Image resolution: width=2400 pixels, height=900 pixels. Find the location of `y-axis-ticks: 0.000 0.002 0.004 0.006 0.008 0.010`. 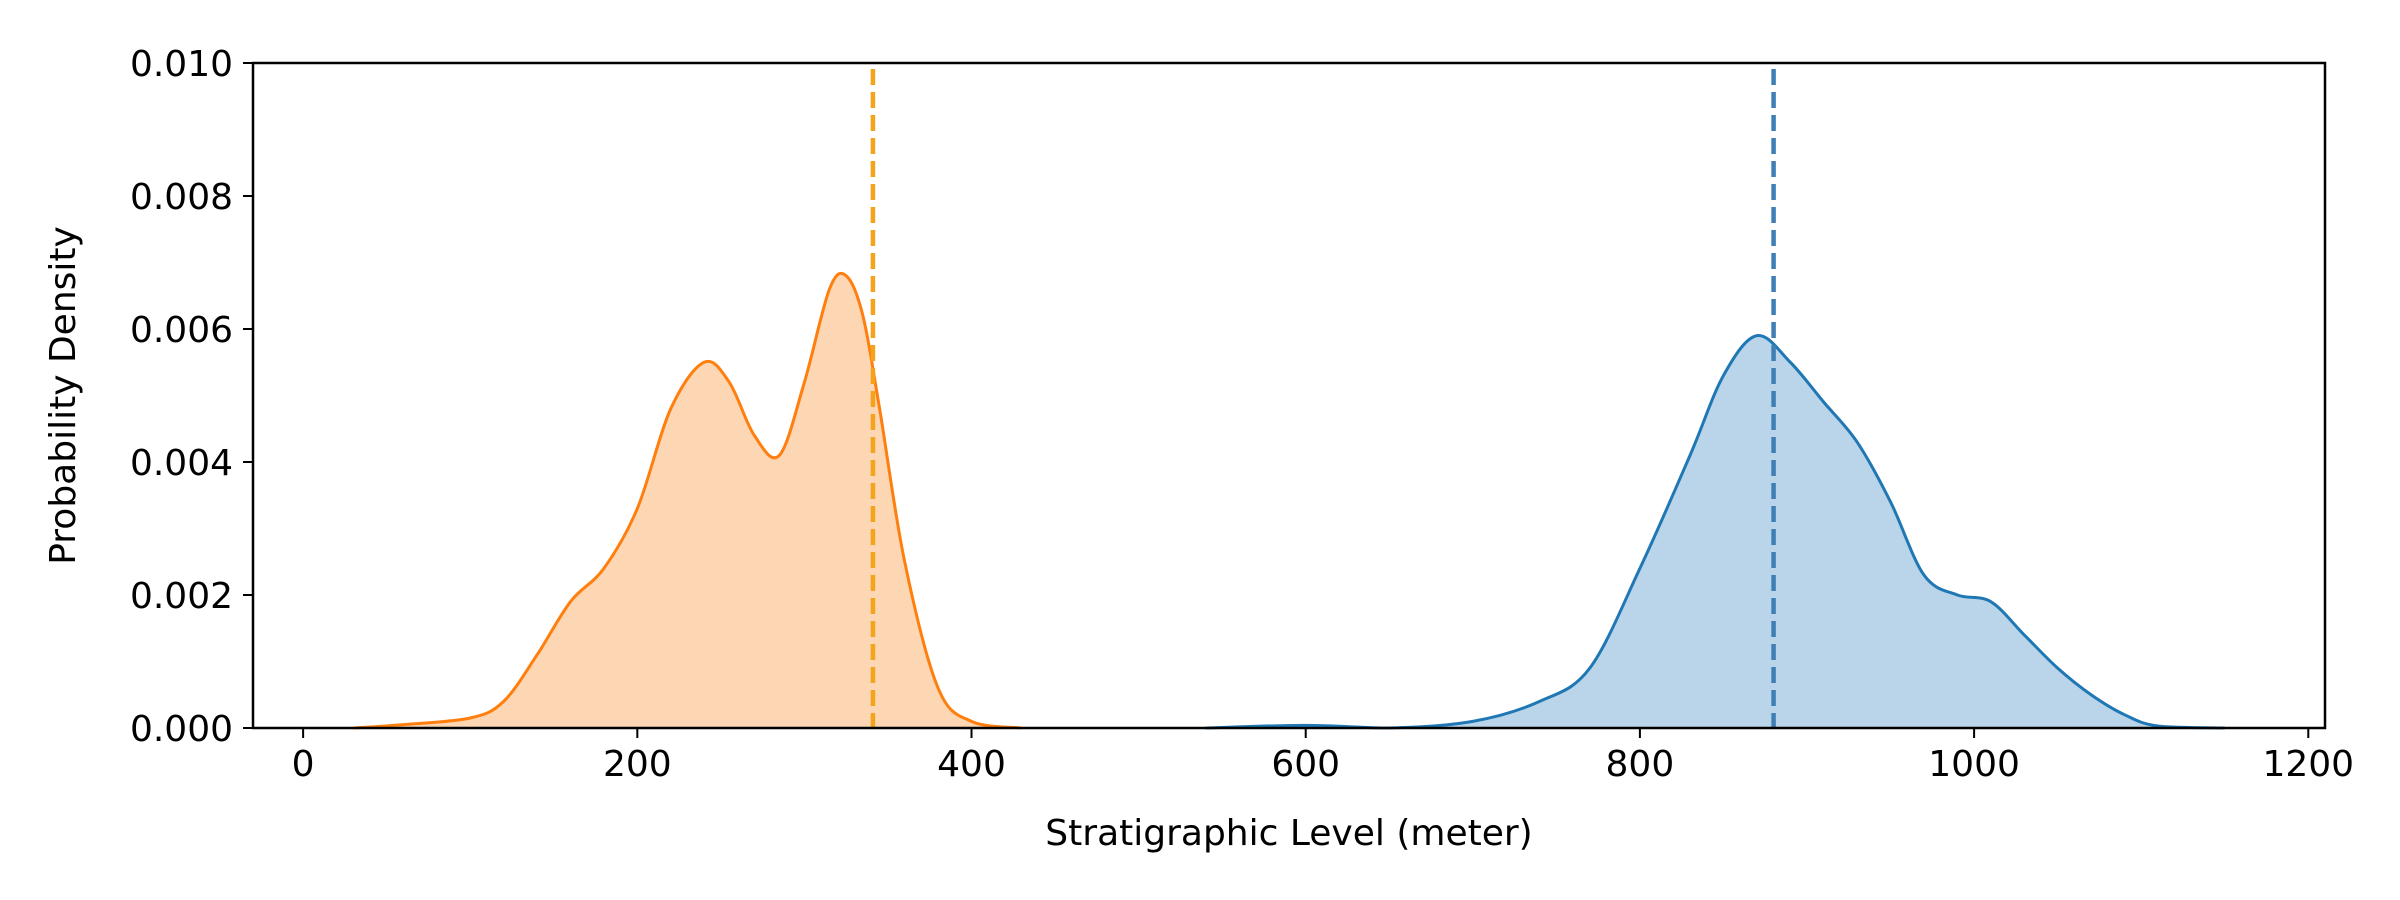

y-axis-ticks: 0.000 0.002 0.004 0.006 0.008 0.010 is located at coordinates (191, 397).